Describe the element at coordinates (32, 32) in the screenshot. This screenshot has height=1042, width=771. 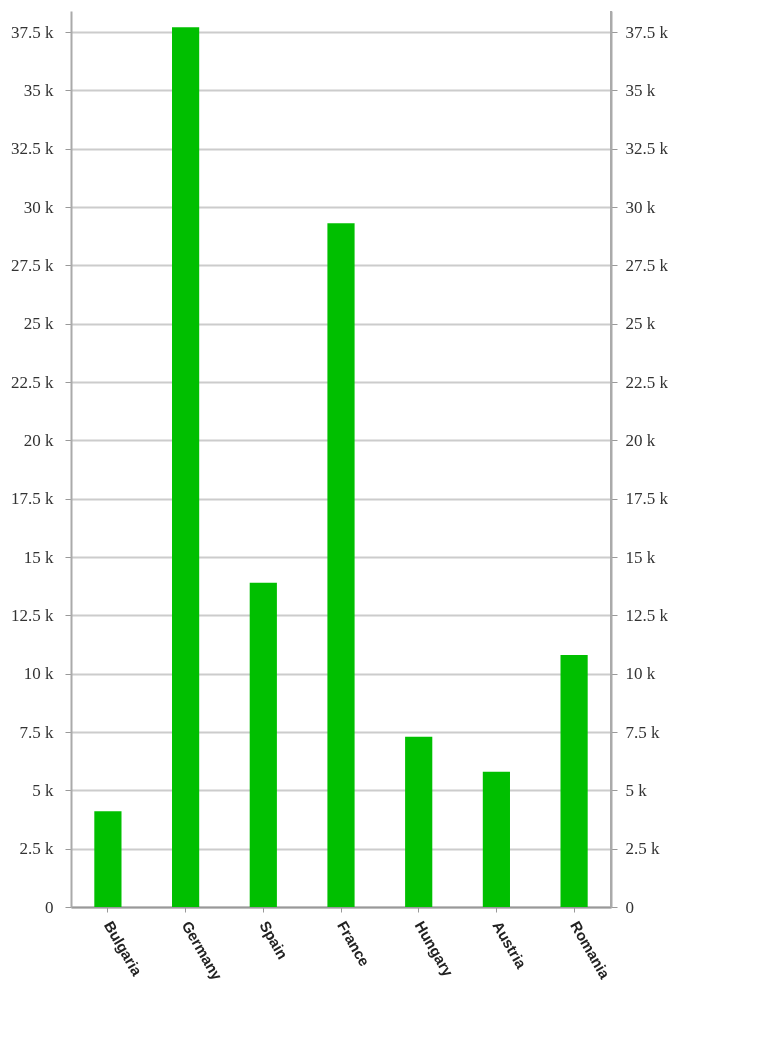
I see `y-tick-label: 37.5 k` at that location.